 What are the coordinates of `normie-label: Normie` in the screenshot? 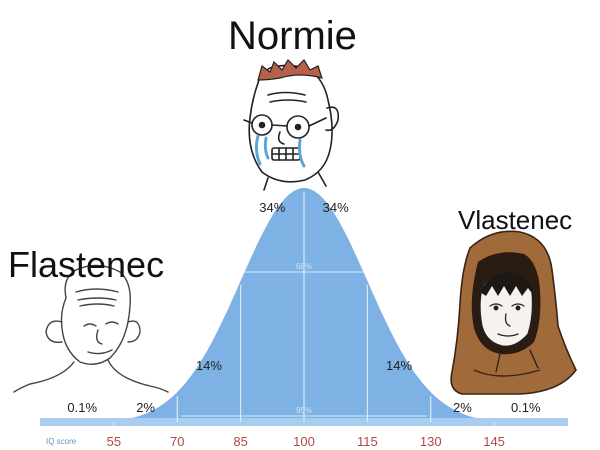 It's located at (292, 36).